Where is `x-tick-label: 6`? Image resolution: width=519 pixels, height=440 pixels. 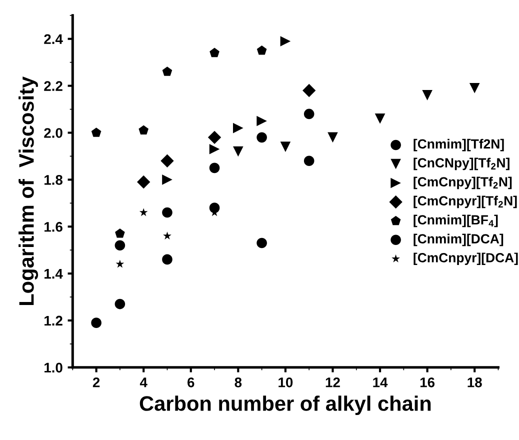
x-tick-label: 6 is located at coordinates (191, 382).